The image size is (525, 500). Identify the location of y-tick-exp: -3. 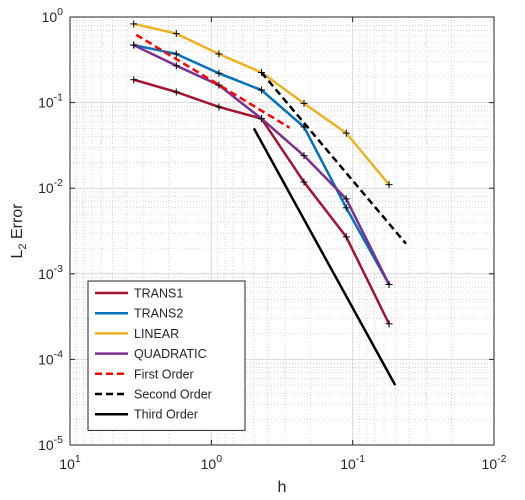
(58, 269).